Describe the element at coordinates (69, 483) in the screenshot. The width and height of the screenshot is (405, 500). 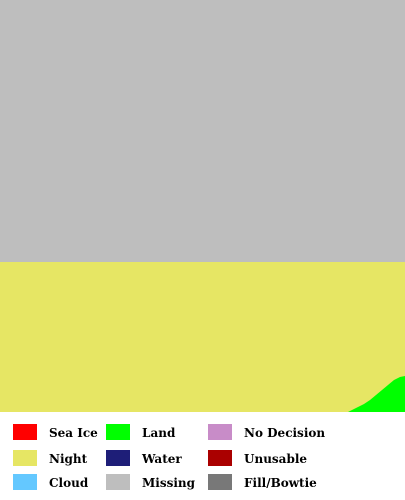
I see `legend-label-cloud: Cloud` at that location.